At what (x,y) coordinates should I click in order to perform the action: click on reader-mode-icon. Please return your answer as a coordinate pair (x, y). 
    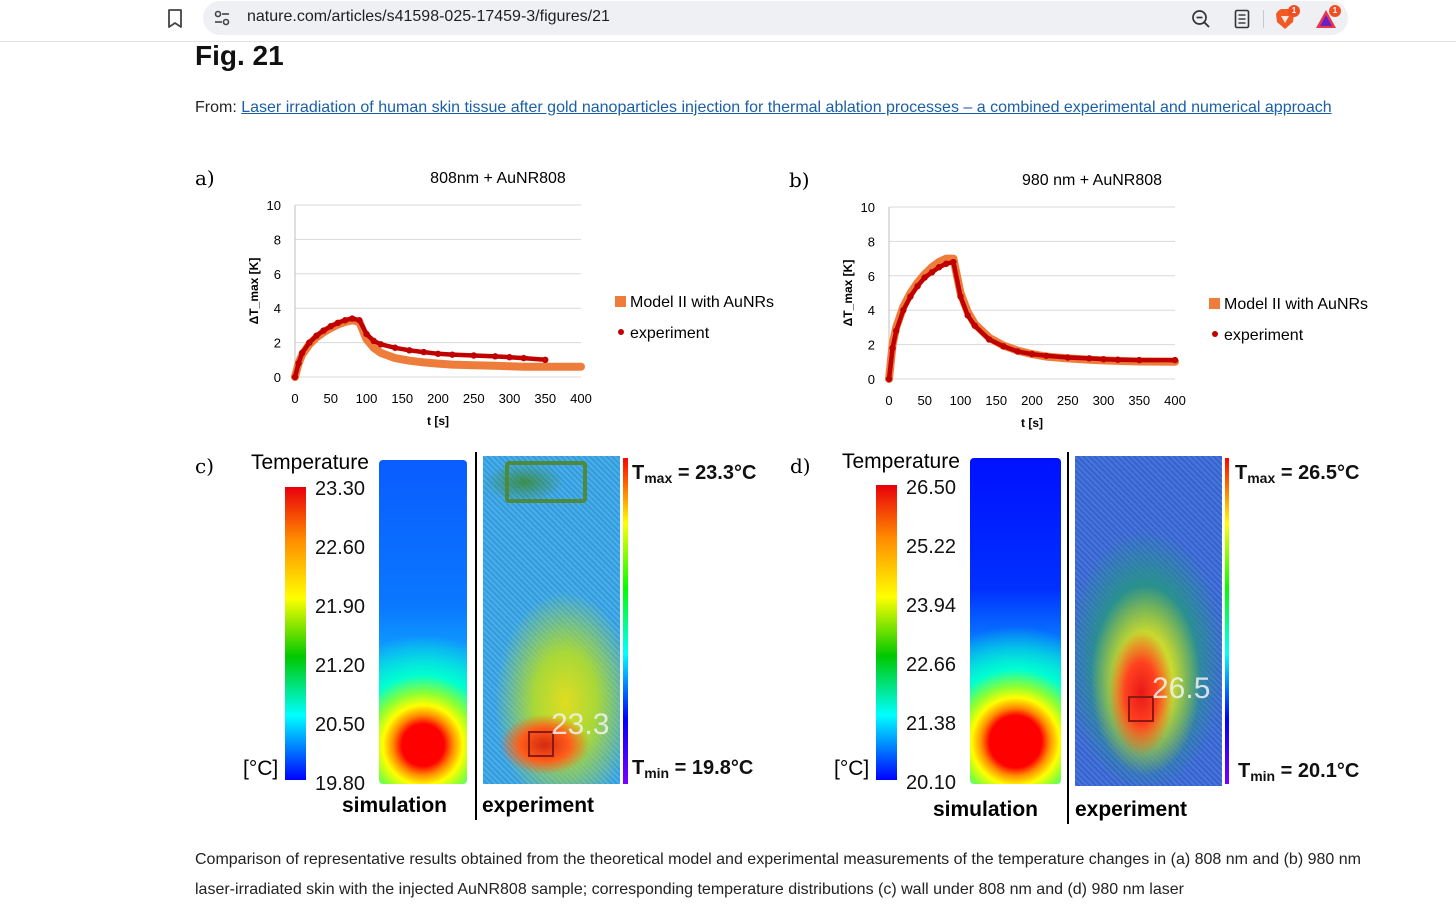
    Looking at the image, I should click on (1242, 19).